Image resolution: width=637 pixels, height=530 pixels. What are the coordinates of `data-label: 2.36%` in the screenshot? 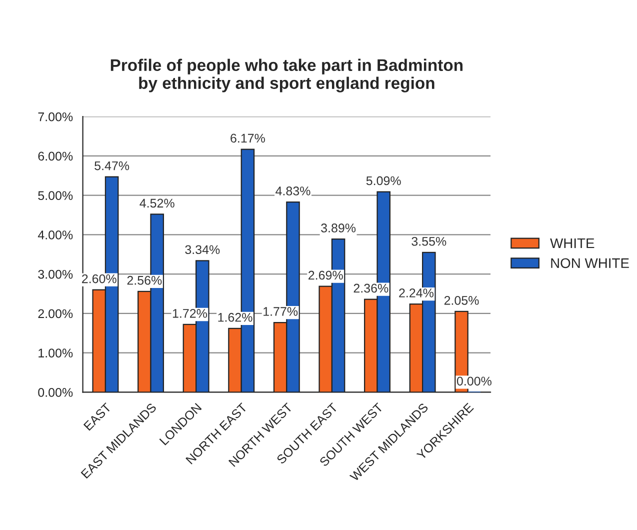 It's located at (371, 288).